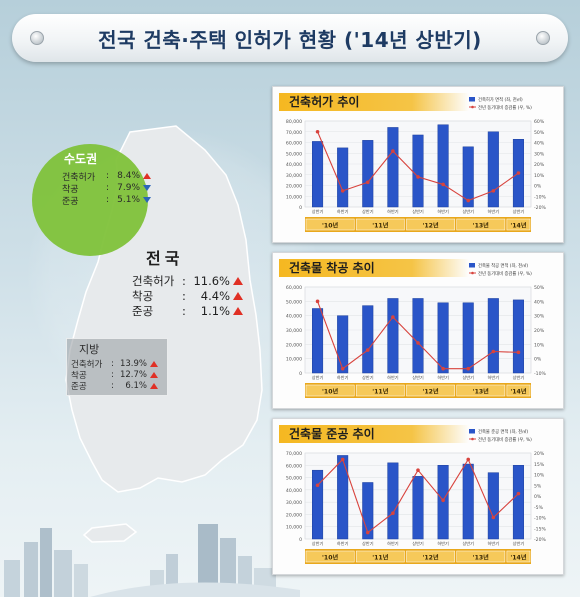 The height and width of the screenshot is (597, 580). Describe the element at coordinates (539, 288) in the screenshot. I see `y-right-tick-label: 50%` at that location.